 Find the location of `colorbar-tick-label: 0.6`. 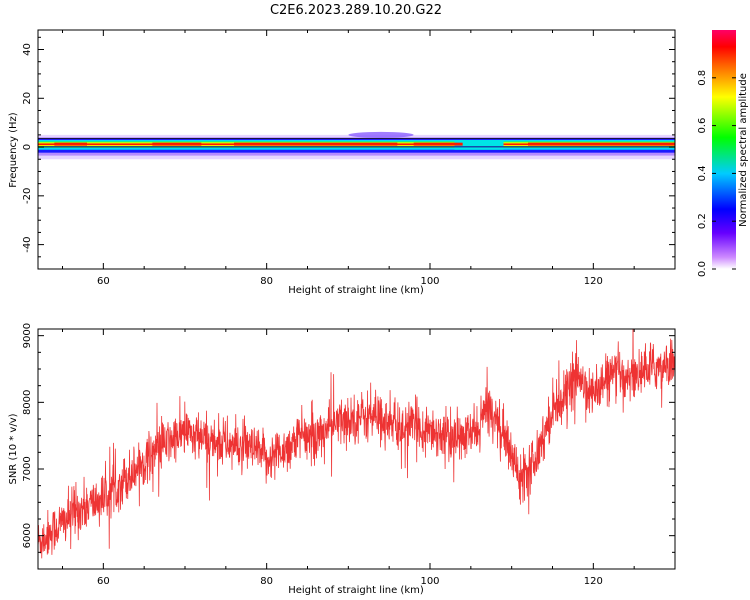

colorbar-tick-label: 0.6 is located at coordinates (702, 126).